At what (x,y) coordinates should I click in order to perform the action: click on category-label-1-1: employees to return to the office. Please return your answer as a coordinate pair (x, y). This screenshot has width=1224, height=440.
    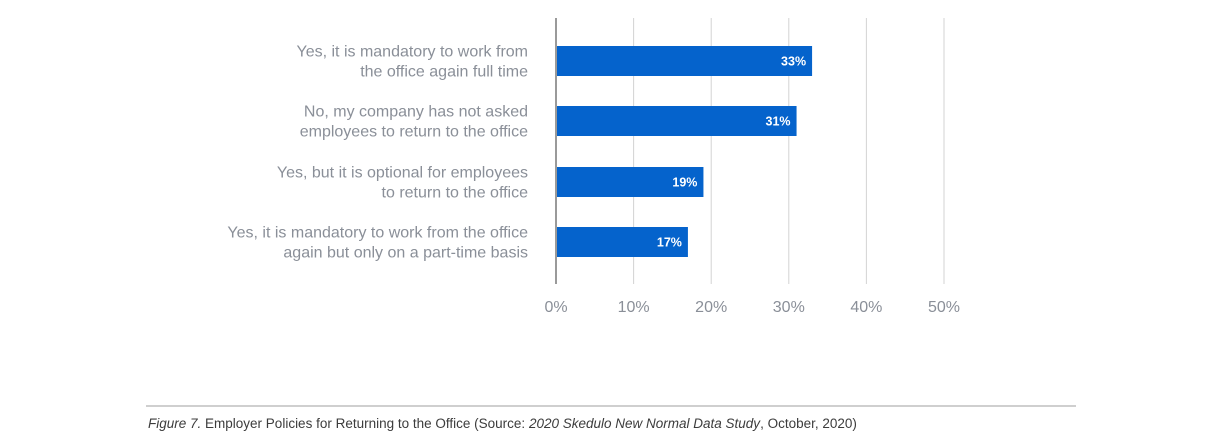
    Looking at the image, I should click on (414, 132).